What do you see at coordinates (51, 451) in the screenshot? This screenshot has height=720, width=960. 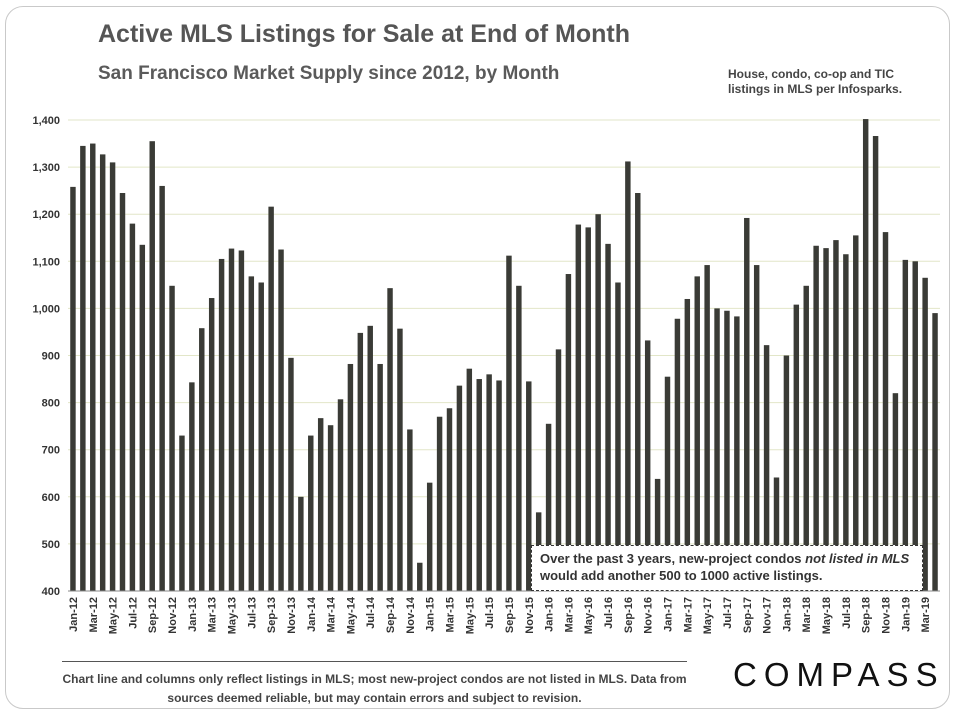 I see `y-tick-label: 700` at bounding box center [51, 451].